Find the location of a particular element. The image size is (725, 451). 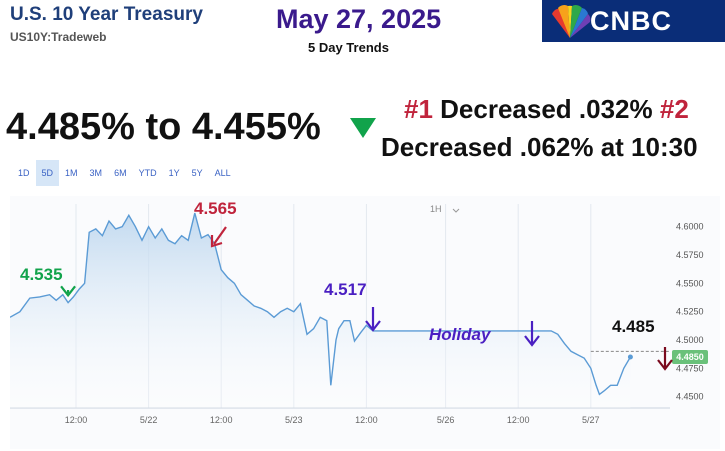

yield-range: 4.485% to 4.455% is located at coordinates (163, 127).